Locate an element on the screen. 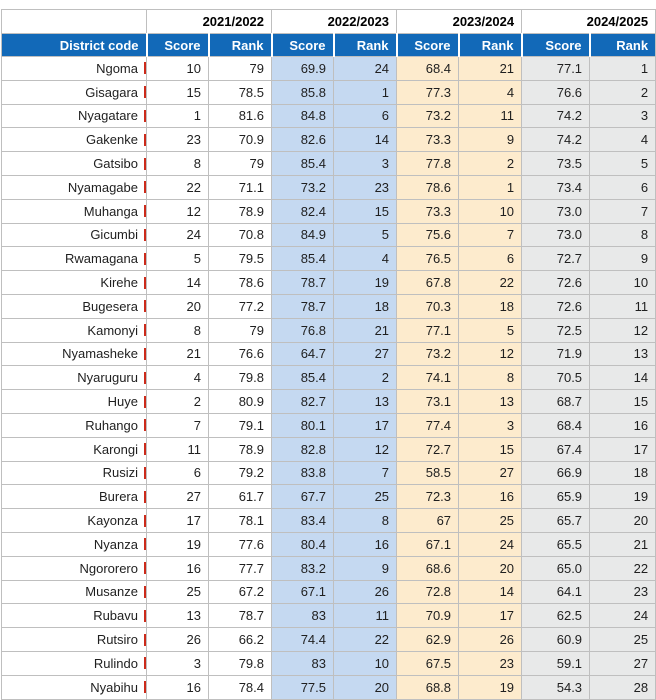  district-name-cell: Rusizi is located at coordinates (74, 473).